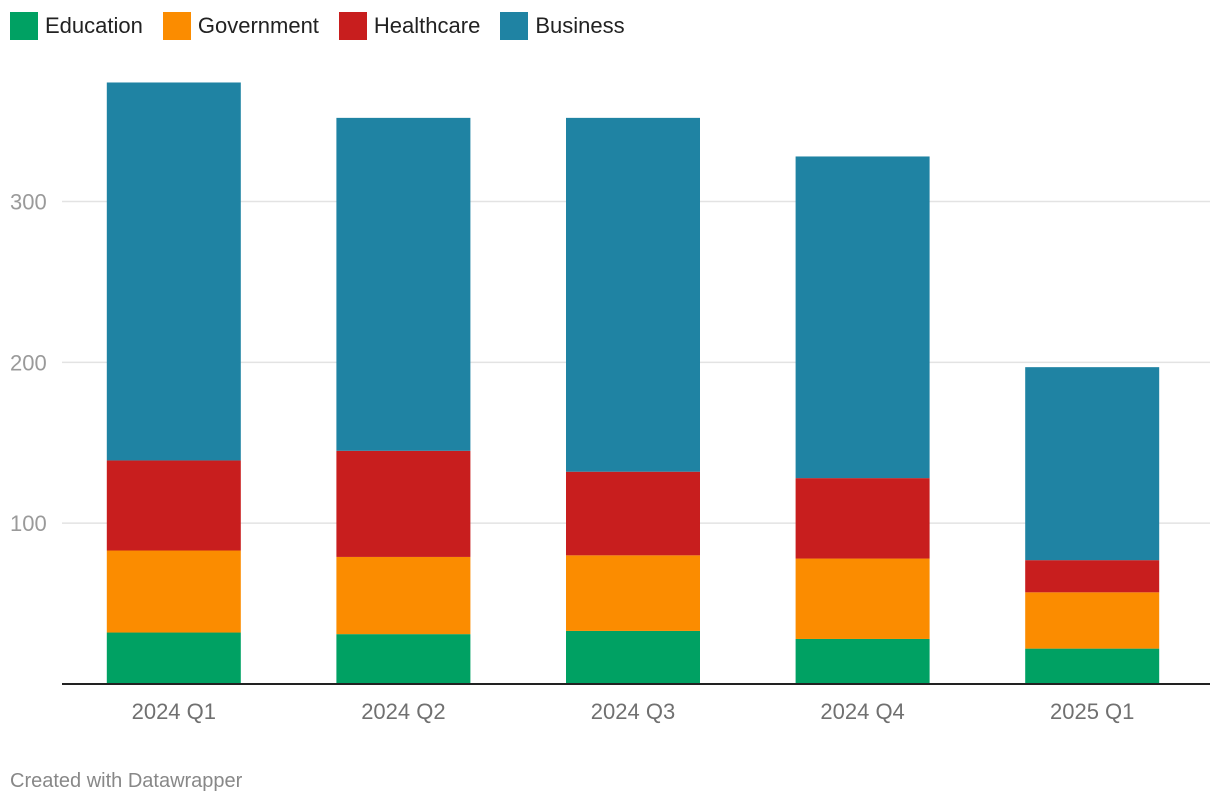 The image size is (1220, 808). Describe the element at coordinates (633, 294) in the screenshot. I see `bar-business-2024-q3` at that location.